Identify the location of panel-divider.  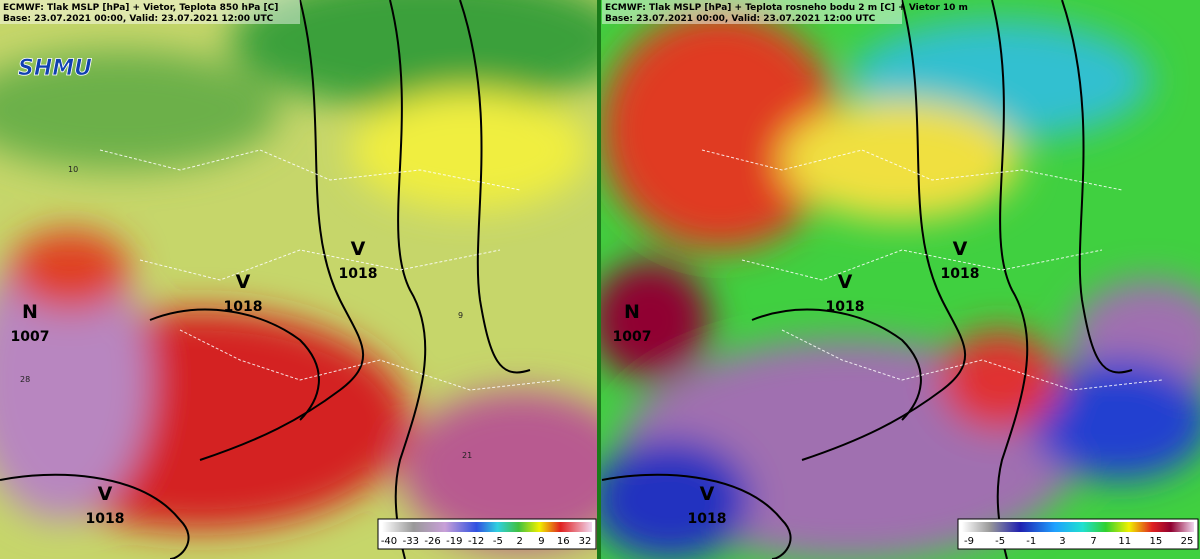
(599, 279).